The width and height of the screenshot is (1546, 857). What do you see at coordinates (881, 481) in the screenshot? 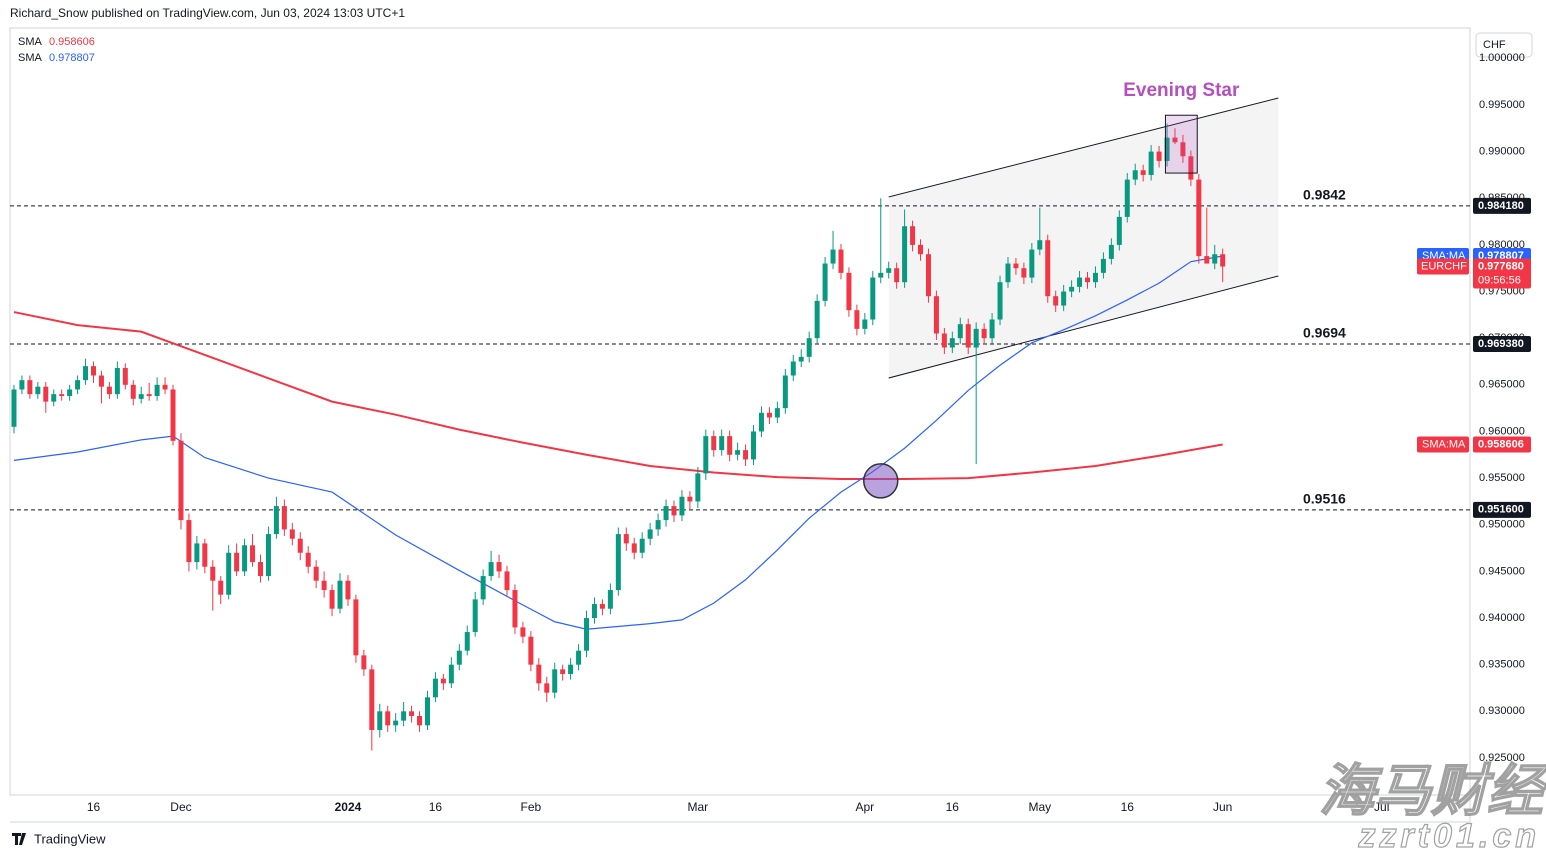
I see `cross-marker` at bounding box center [881, 481].